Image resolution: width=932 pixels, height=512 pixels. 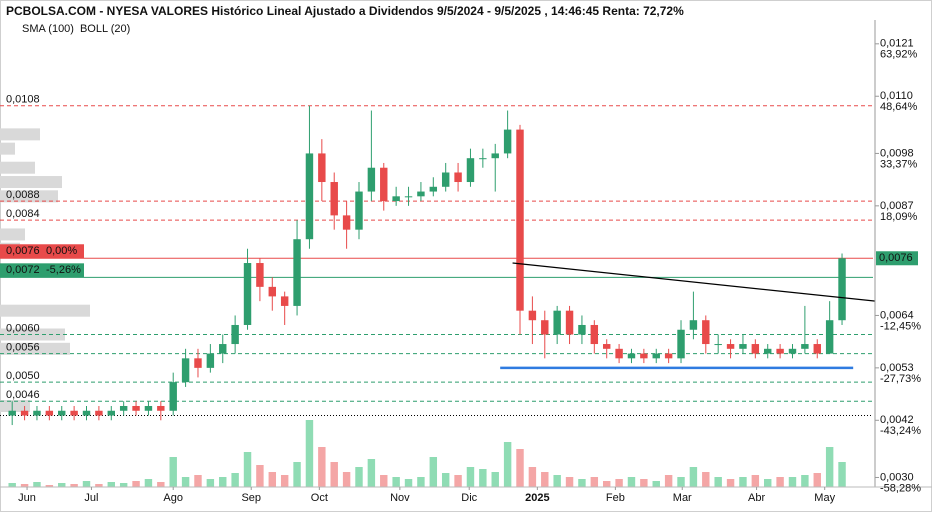 I want to click on y-tick-change: 63,92%, so click(x=899, y=55).